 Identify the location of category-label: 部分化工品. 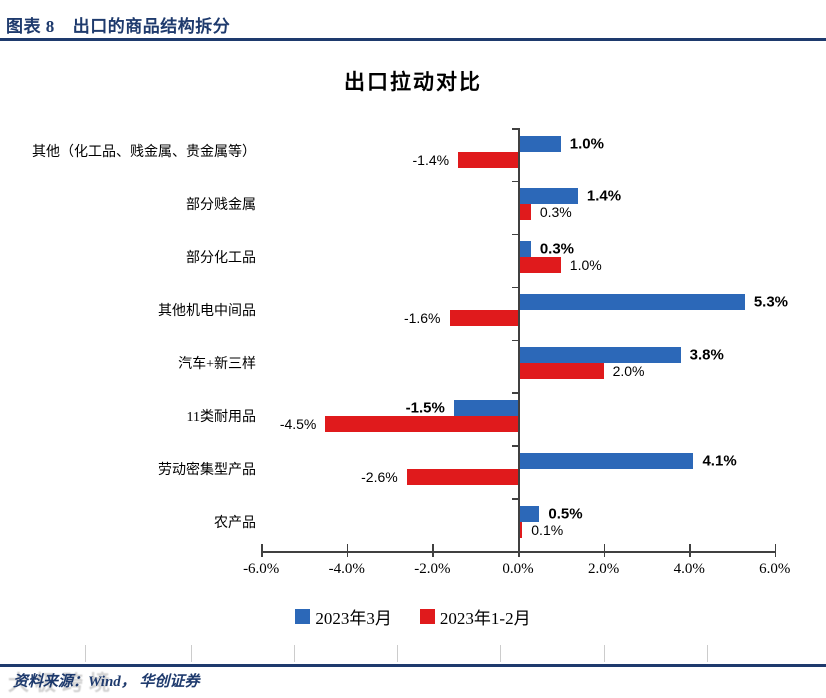
(221, 259).